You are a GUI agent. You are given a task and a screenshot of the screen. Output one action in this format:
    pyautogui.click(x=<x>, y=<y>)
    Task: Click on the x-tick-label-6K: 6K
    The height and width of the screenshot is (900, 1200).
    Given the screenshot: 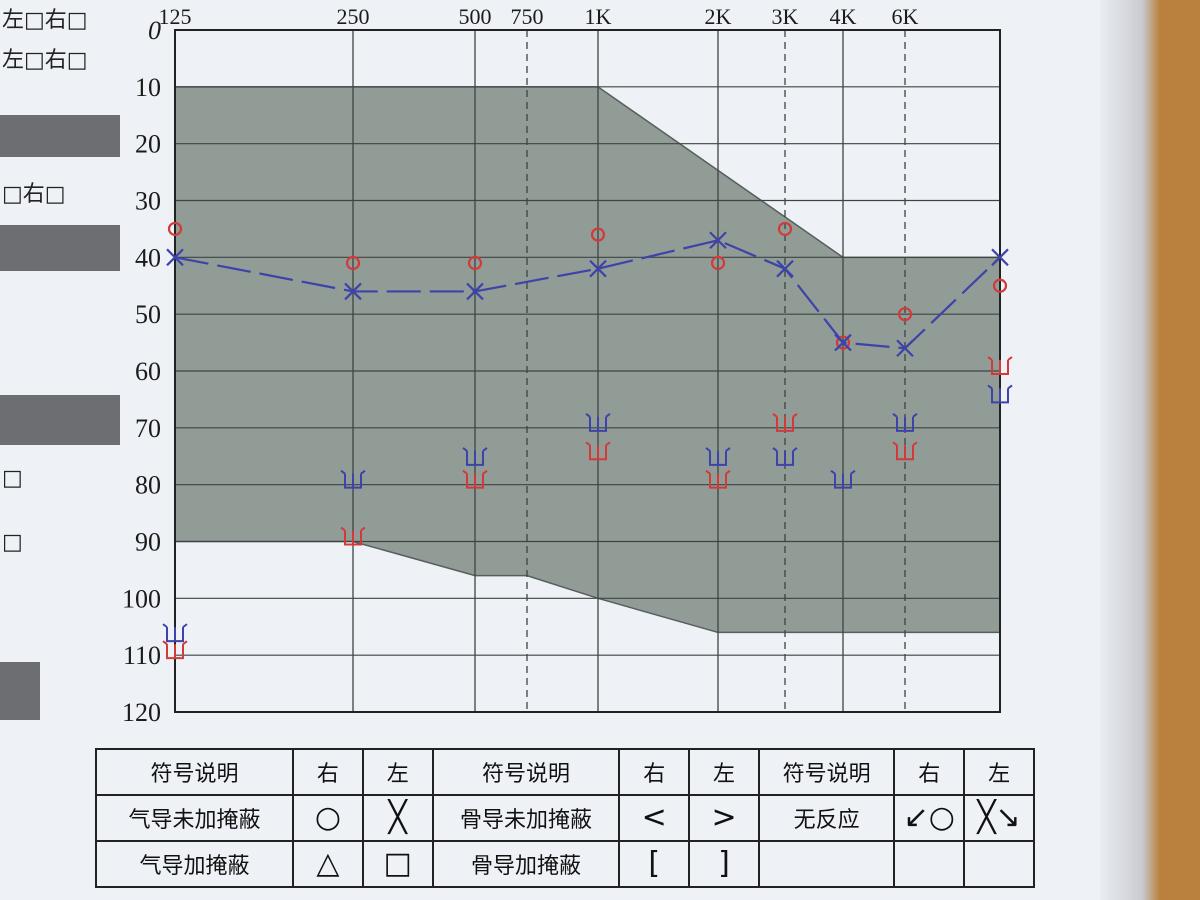 What is the action you would take?
    pyautogui.click(x=905, y=16)
    